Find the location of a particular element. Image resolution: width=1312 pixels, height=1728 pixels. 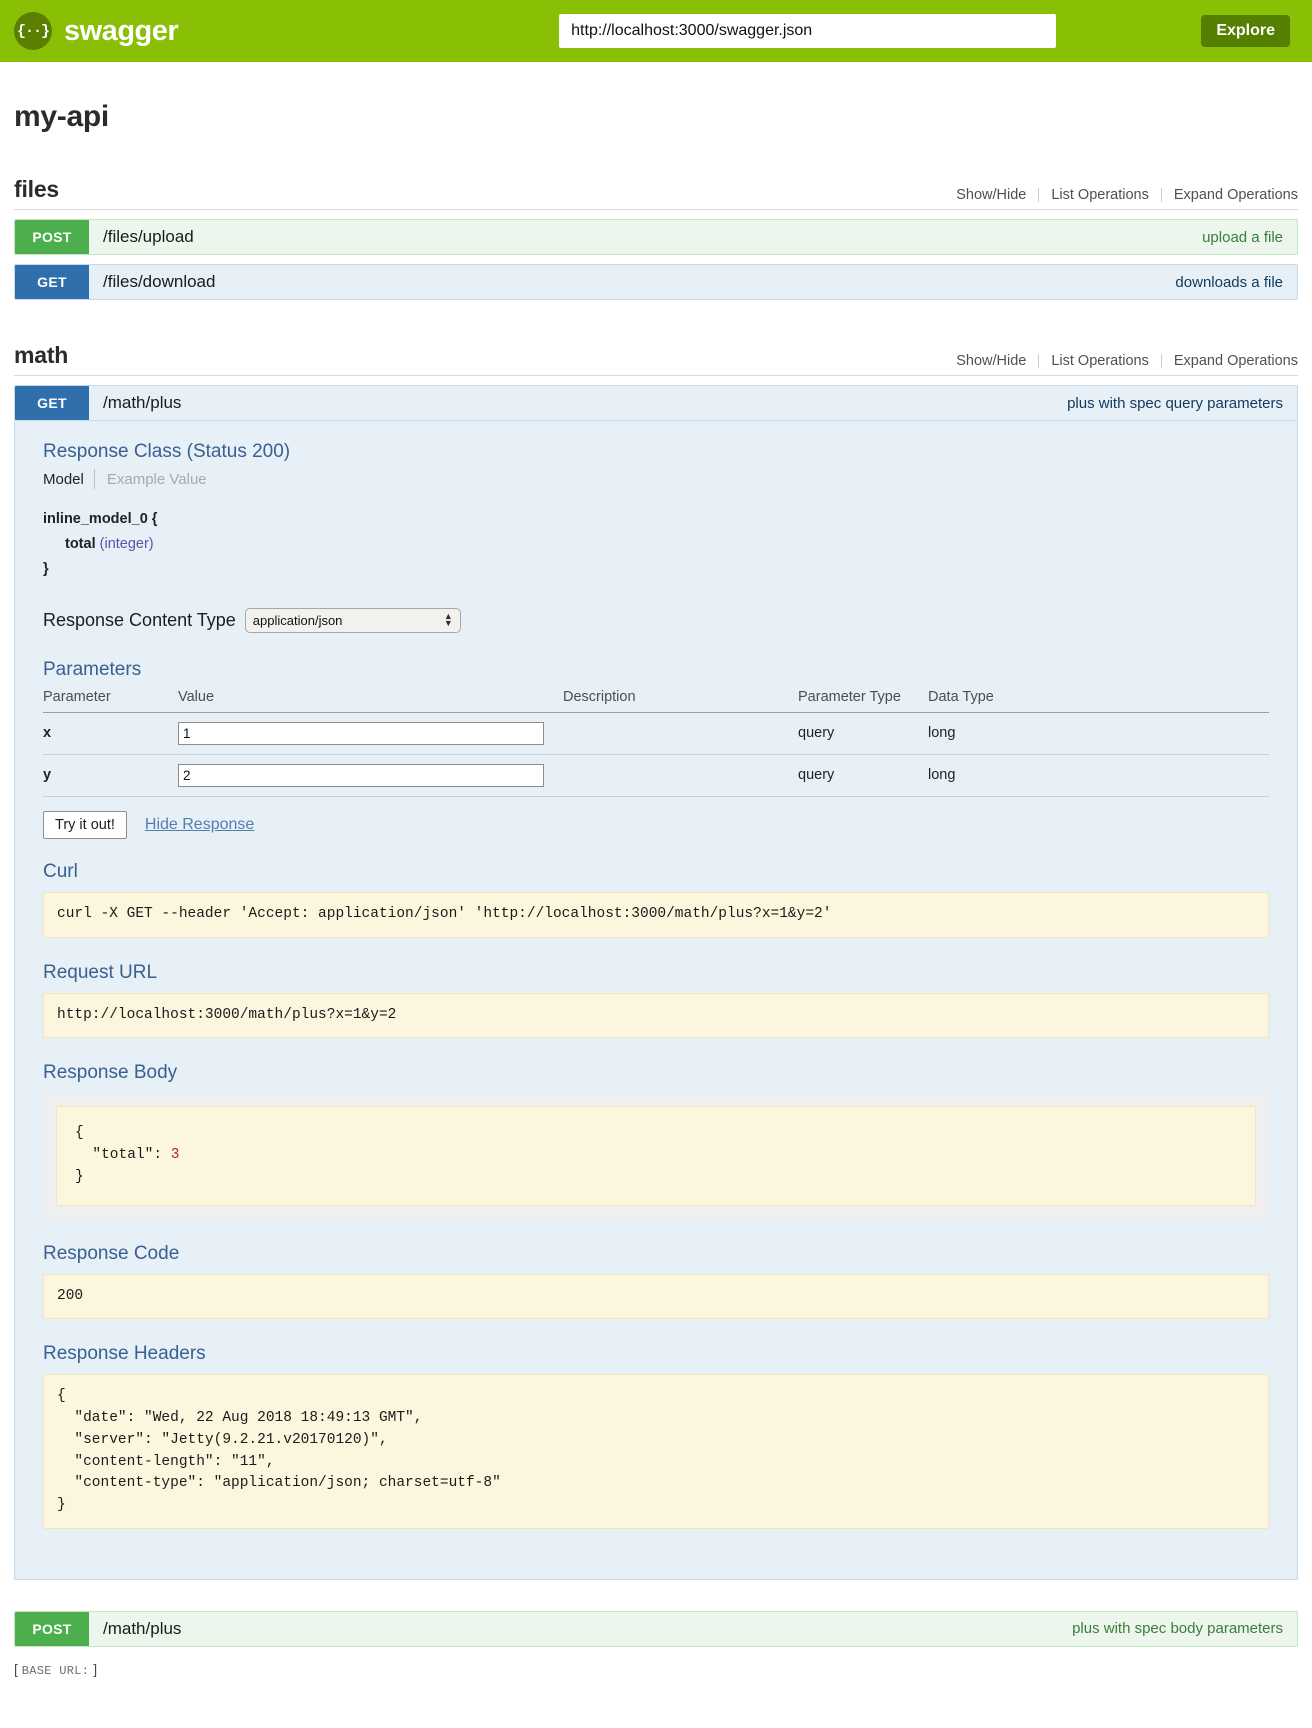

tab-model: Model is located at coordinates (63, 479).